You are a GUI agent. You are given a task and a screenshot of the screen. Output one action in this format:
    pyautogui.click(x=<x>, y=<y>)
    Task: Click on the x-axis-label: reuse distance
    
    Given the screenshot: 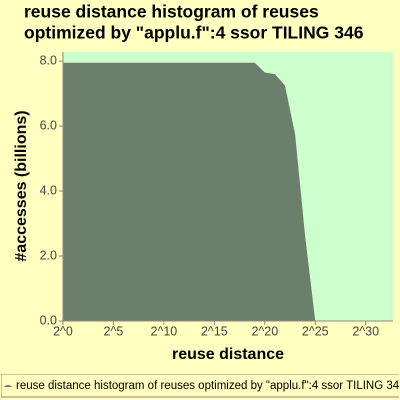 What is the action you would take?
    pyautogui.click(x=228, y=354)
    